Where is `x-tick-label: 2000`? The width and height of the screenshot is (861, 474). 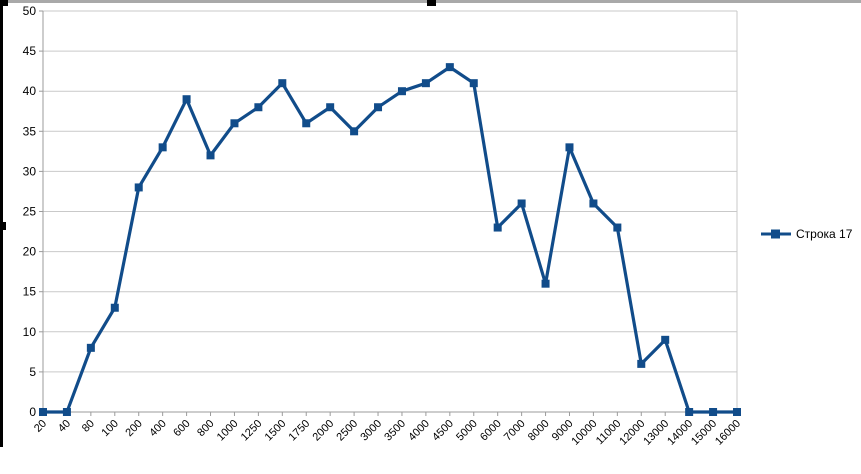
x-tick-label: 2000 is located at coordinates (323, 431).